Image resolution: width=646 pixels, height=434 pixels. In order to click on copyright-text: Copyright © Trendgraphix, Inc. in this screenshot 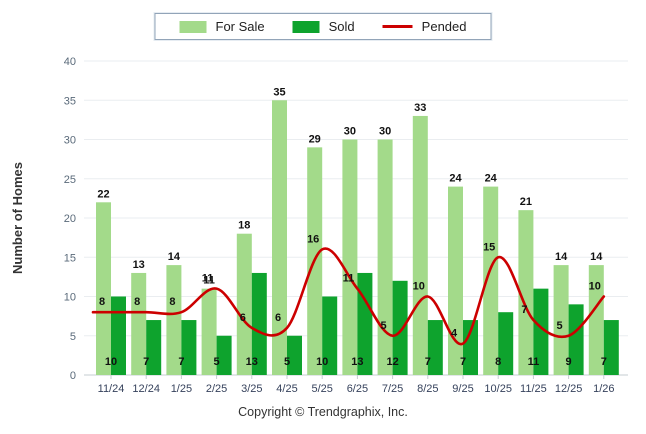, I will do `click(323, 412)`.